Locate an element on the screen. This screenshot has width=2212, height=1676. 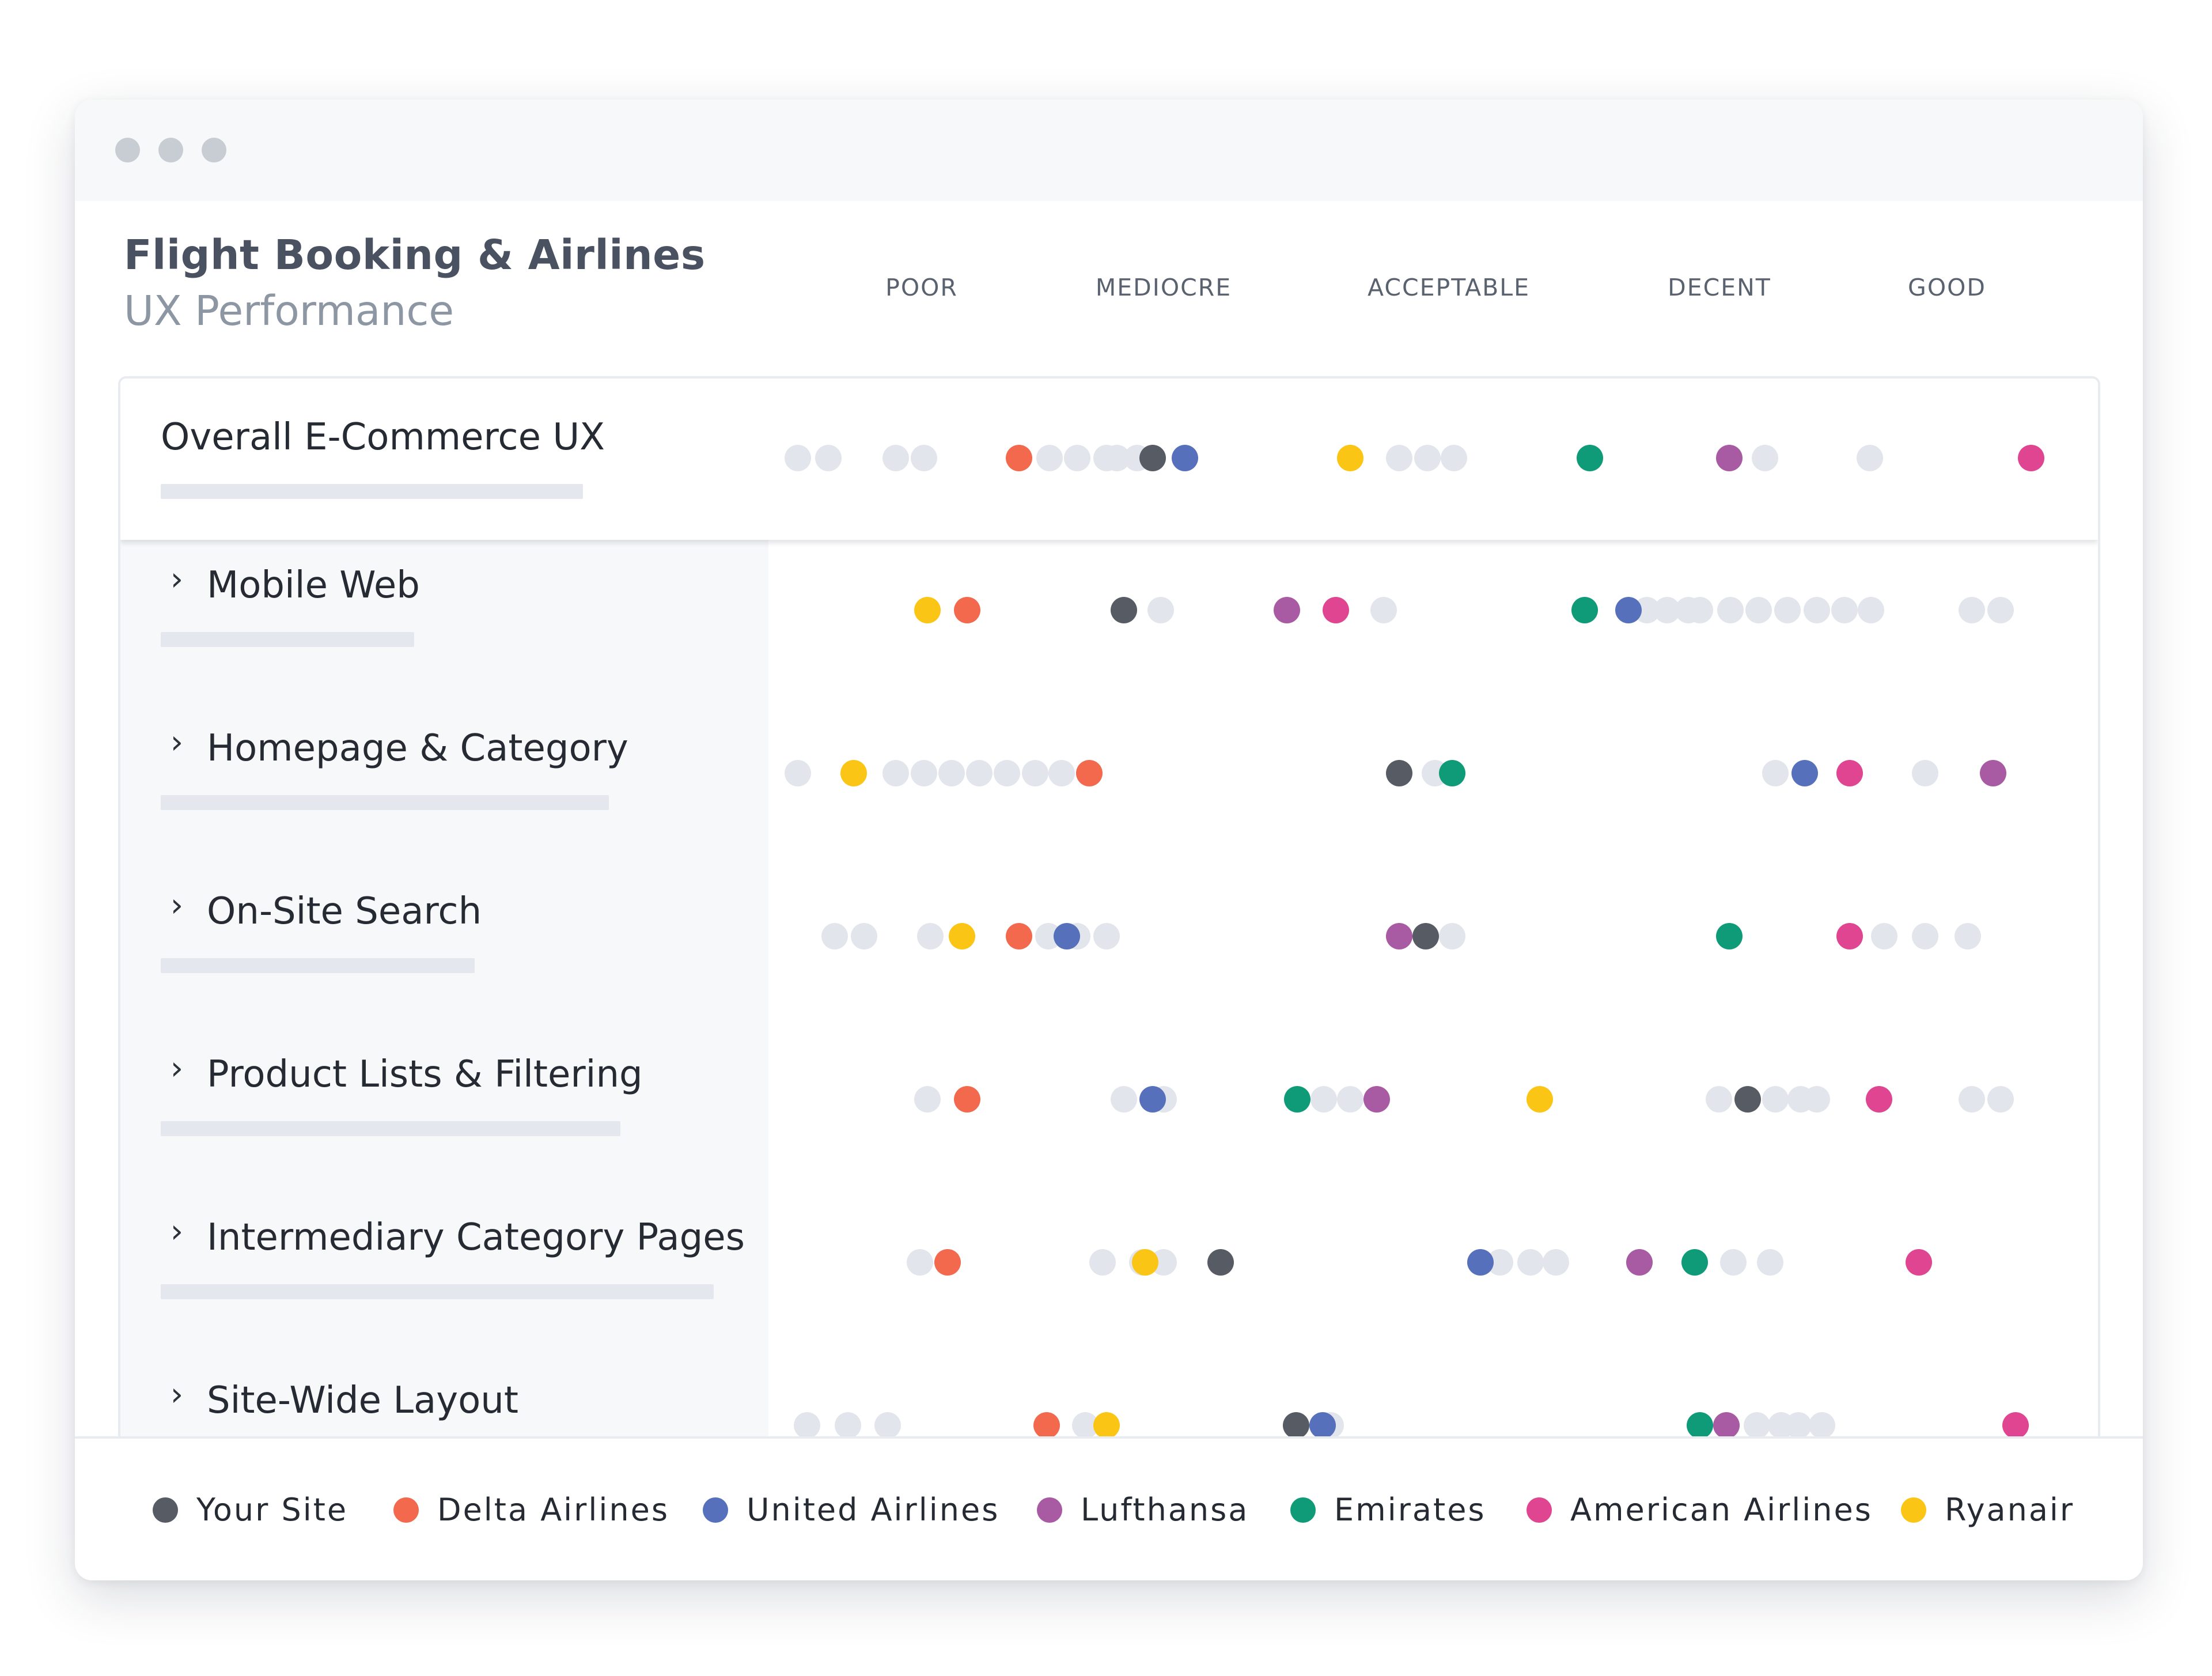
category-row-intermediary-category-pages: › Intermediary Category Pages is located at coordinates (1109, 1273).